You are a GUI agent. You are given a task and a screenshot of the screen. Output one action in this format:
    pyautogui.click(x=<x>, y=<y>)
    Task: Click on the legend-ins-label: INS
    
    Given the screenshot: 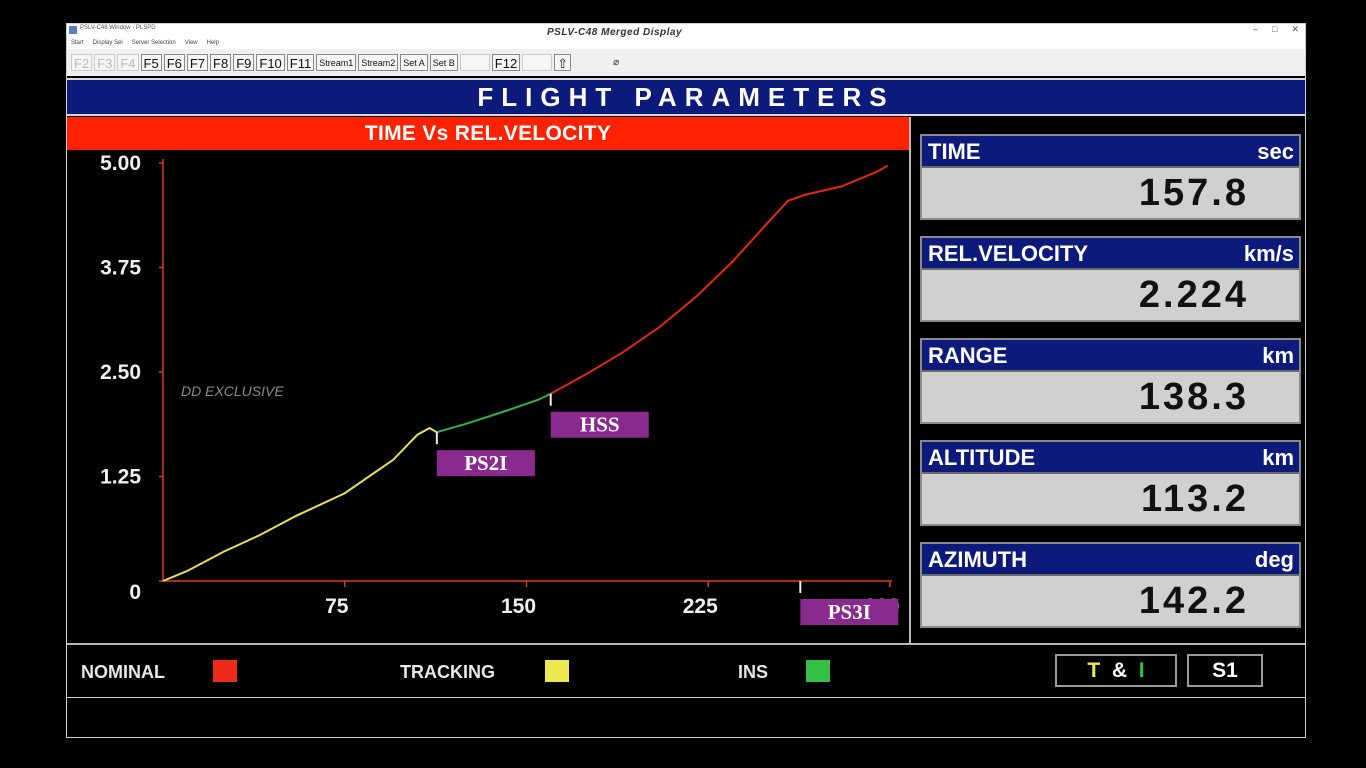 What is the action you would take?
    pyautogui.click(x=753, y=672)
    